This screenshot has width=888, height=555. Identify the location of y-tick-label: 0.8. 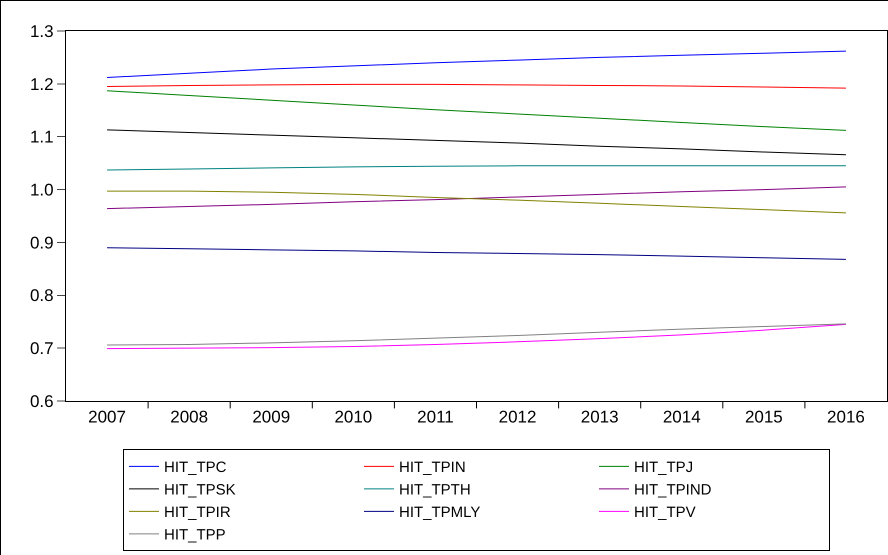
(42, 296).